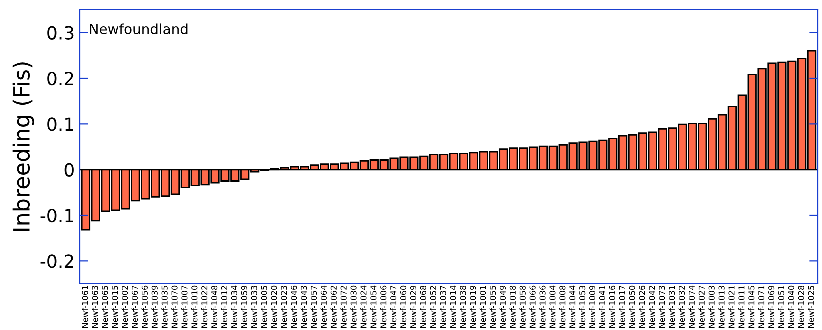 This screenshot has height=330, width=822. I want to click on x-tick-label: Newf-1049, so click(503, 307).